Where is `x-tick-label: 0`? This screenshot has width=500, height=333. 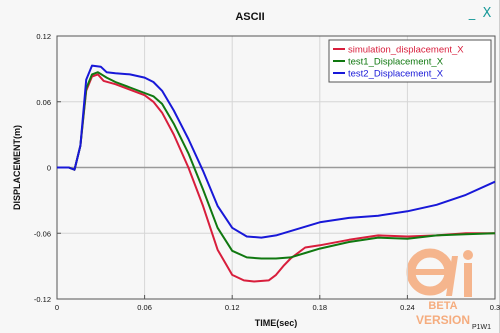
x-tick-label: 0 is located at coordinates (57, 307).